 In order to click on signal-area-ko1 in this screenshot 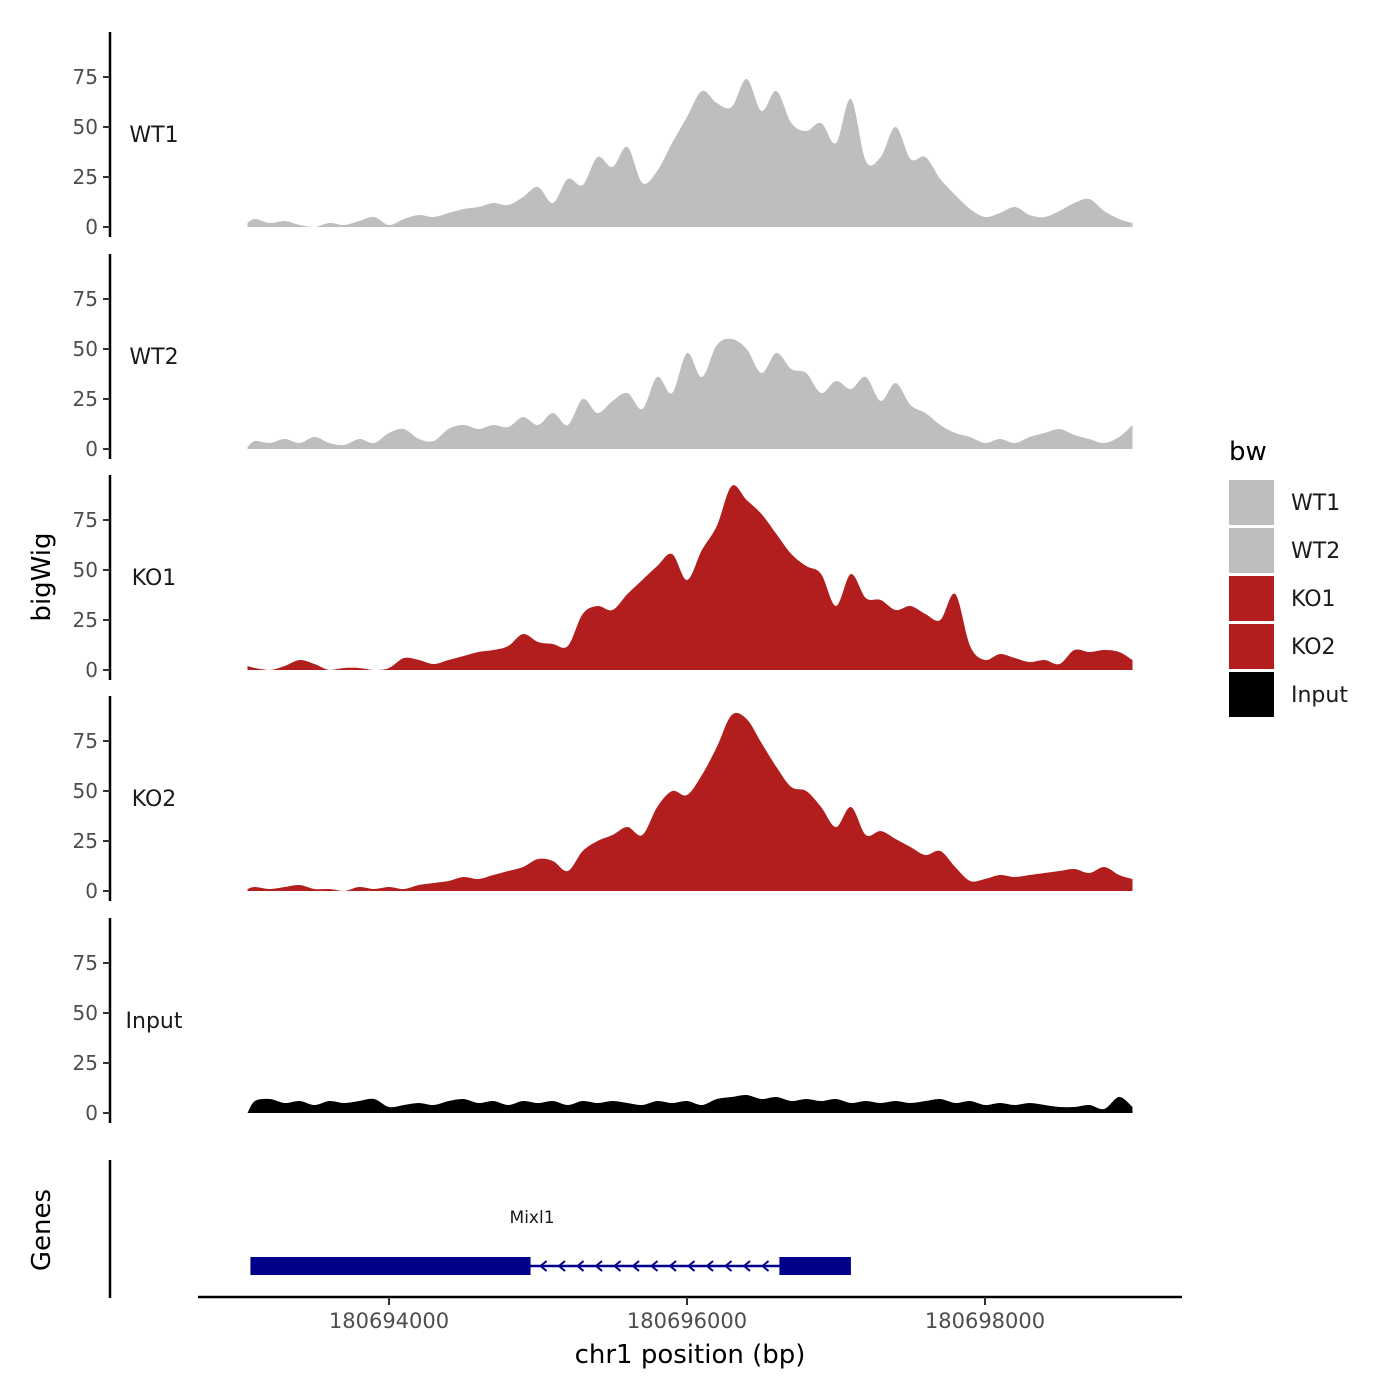, I will do `click(690, 577)`.